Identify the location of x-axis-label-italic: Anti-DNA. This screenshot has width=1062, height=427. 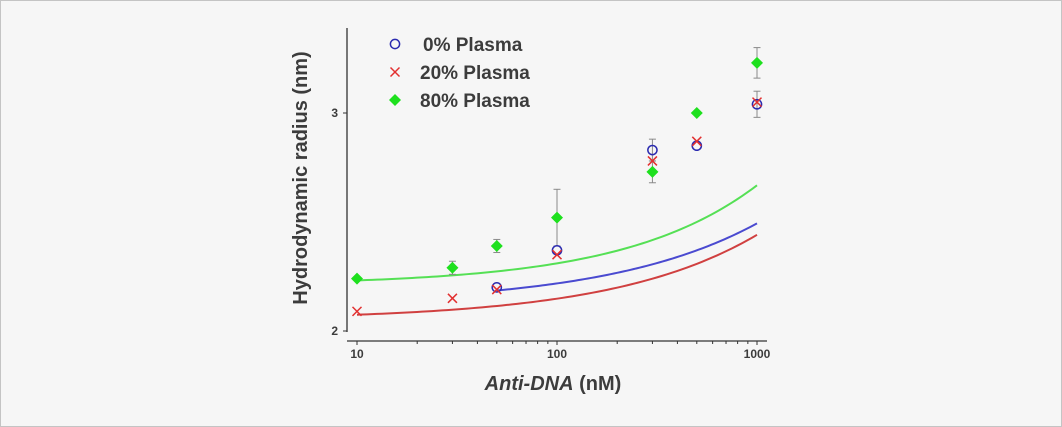
(529, 384).